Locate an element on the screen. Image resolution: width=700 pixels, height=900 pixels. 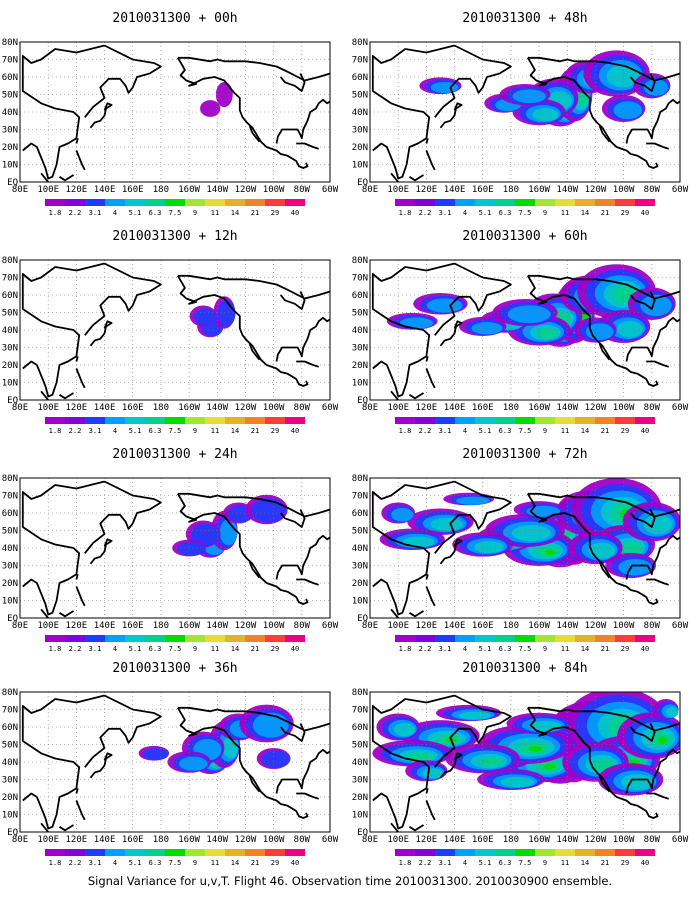
lon-tick-label: 60W is located at coordinates (680, 190).